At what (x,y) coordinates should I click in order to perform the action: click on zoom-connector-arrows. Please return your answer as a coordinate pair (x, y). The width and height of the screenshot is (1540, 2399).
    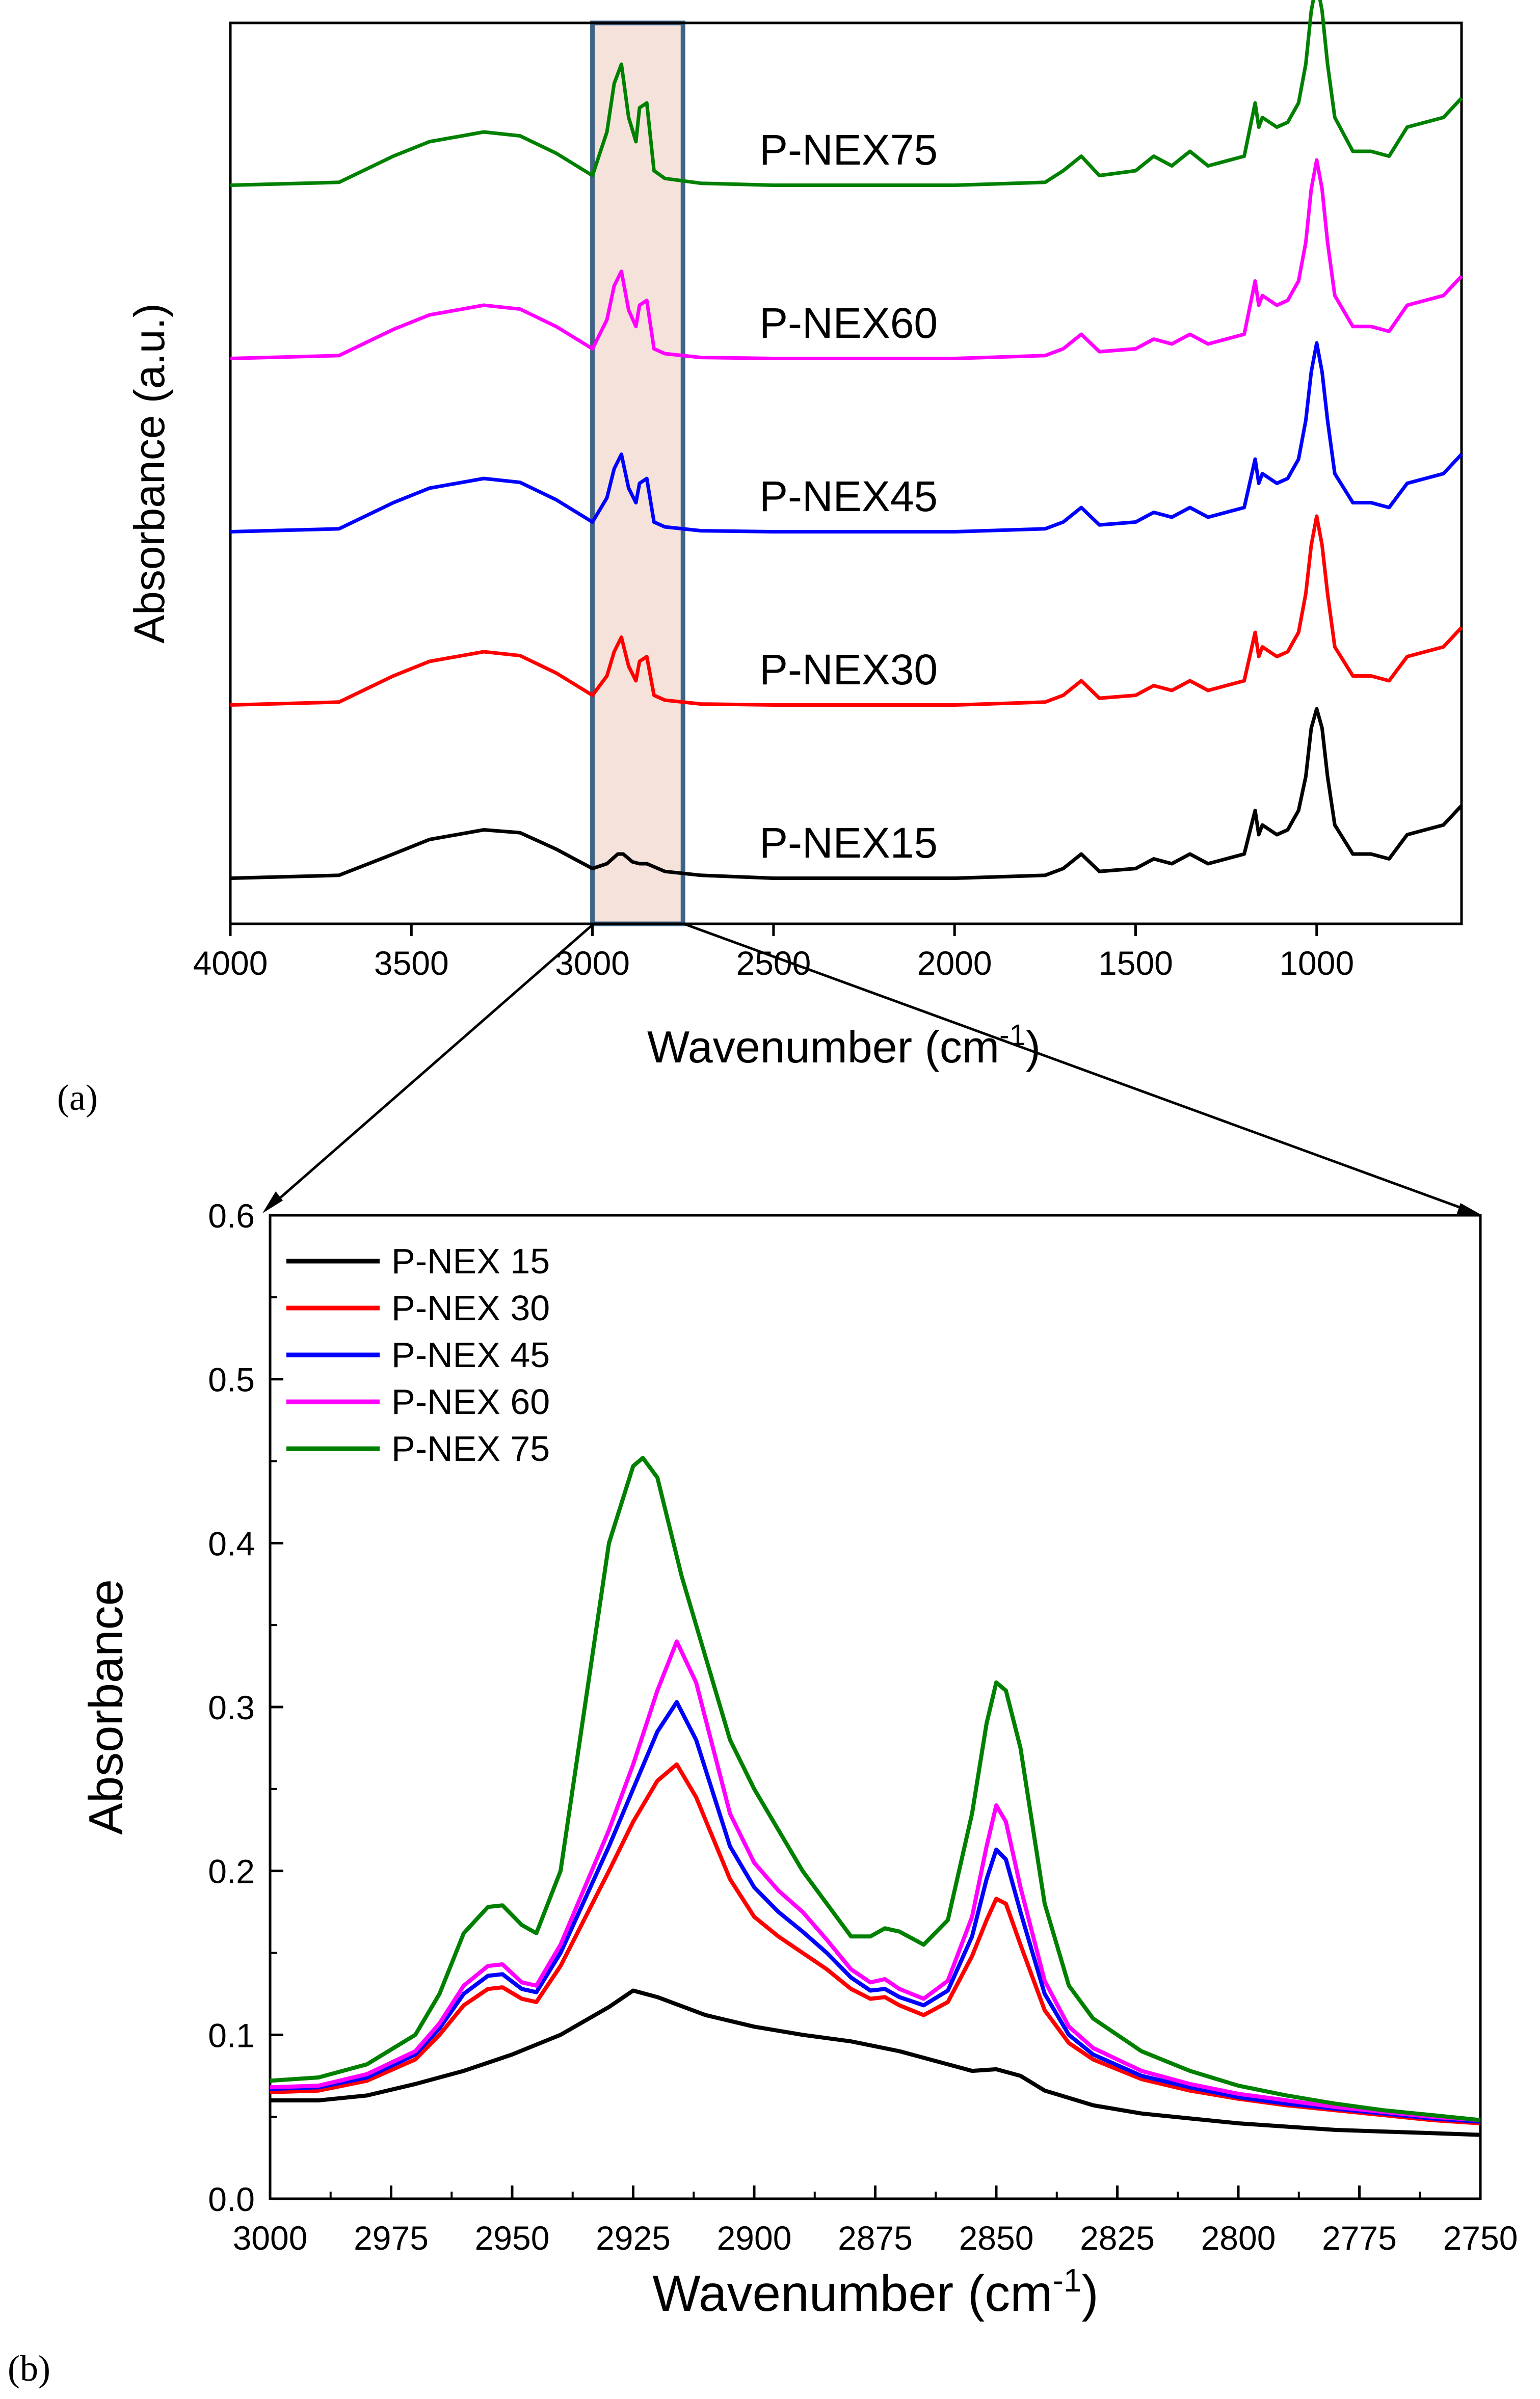
    Looking at the image, I should click on (871, 1068).